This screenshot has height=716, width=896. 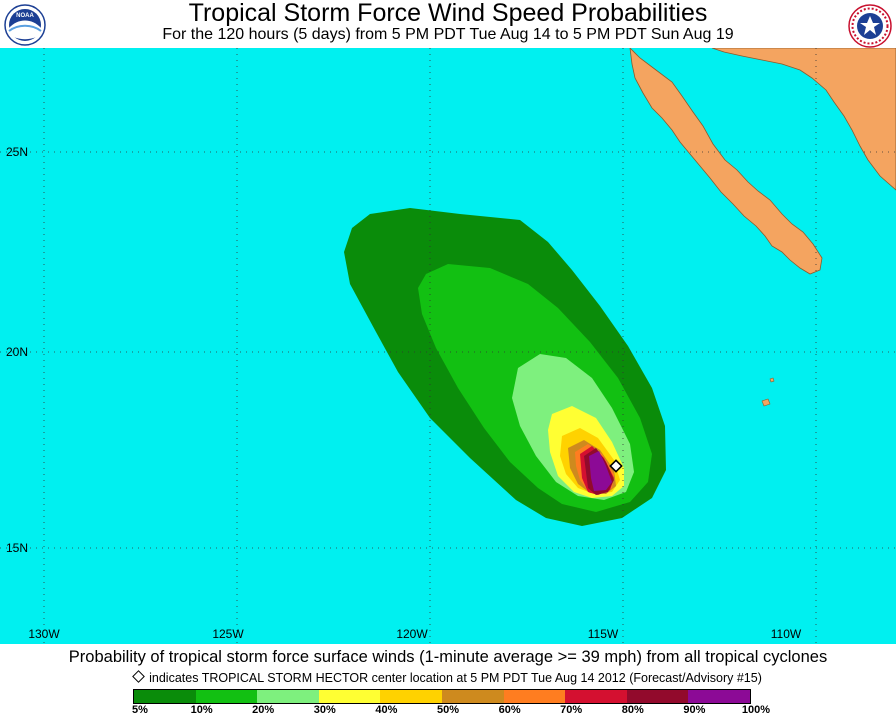 What do you see at coordinates (803, 119) in the screenshot?
I see `mainland-mexico-land` at bounding box center [803, 119].